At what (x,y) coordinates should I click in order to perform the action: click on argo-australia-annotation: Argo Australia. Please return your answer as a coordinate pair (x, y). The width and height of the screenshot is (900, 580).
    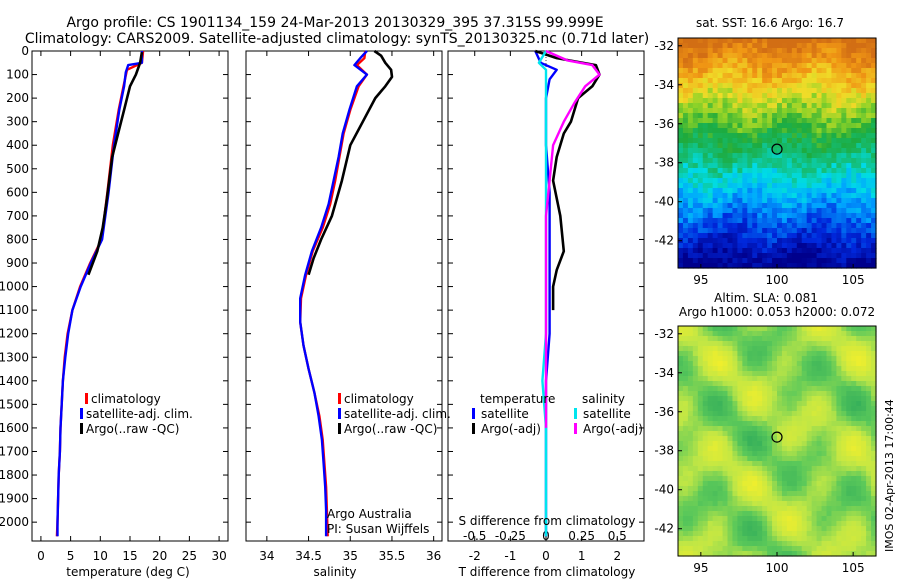
    Looking at the image, I should click on (369, 514).